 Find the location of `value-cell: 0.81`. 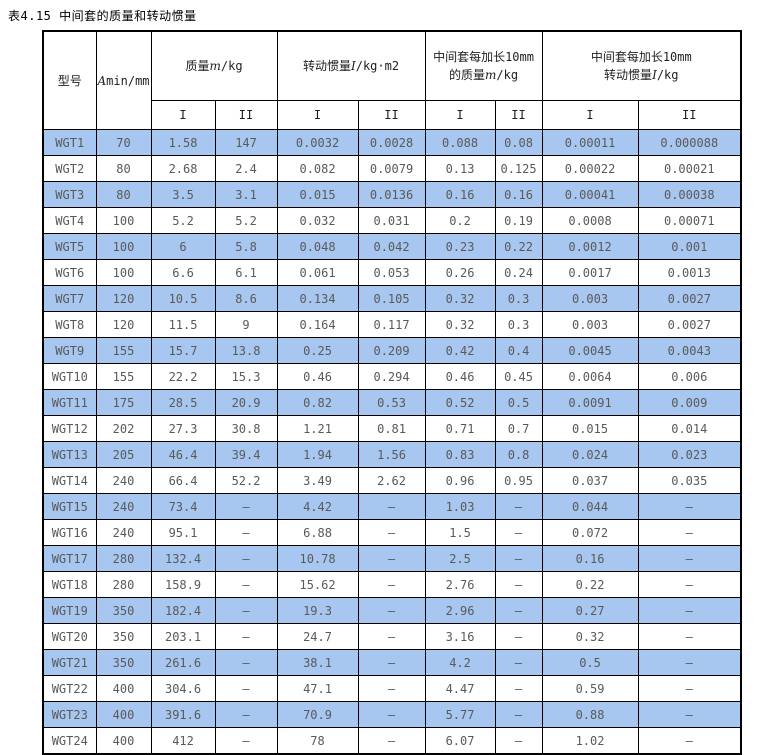

value-cell: 0.81 is located at coordinates (391, 428).